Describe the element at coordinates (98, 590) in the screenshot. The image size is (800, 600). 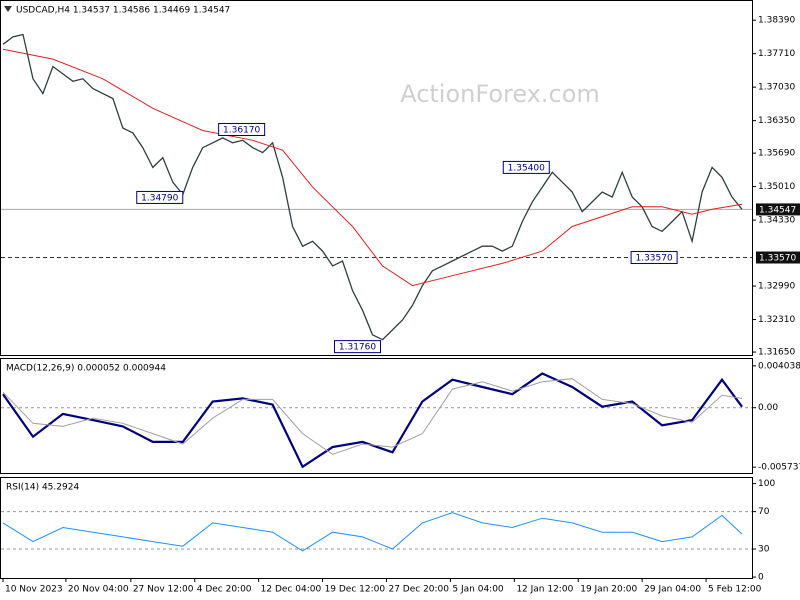
I see `x-tick-label: 20 Nov 04:00` at that location.